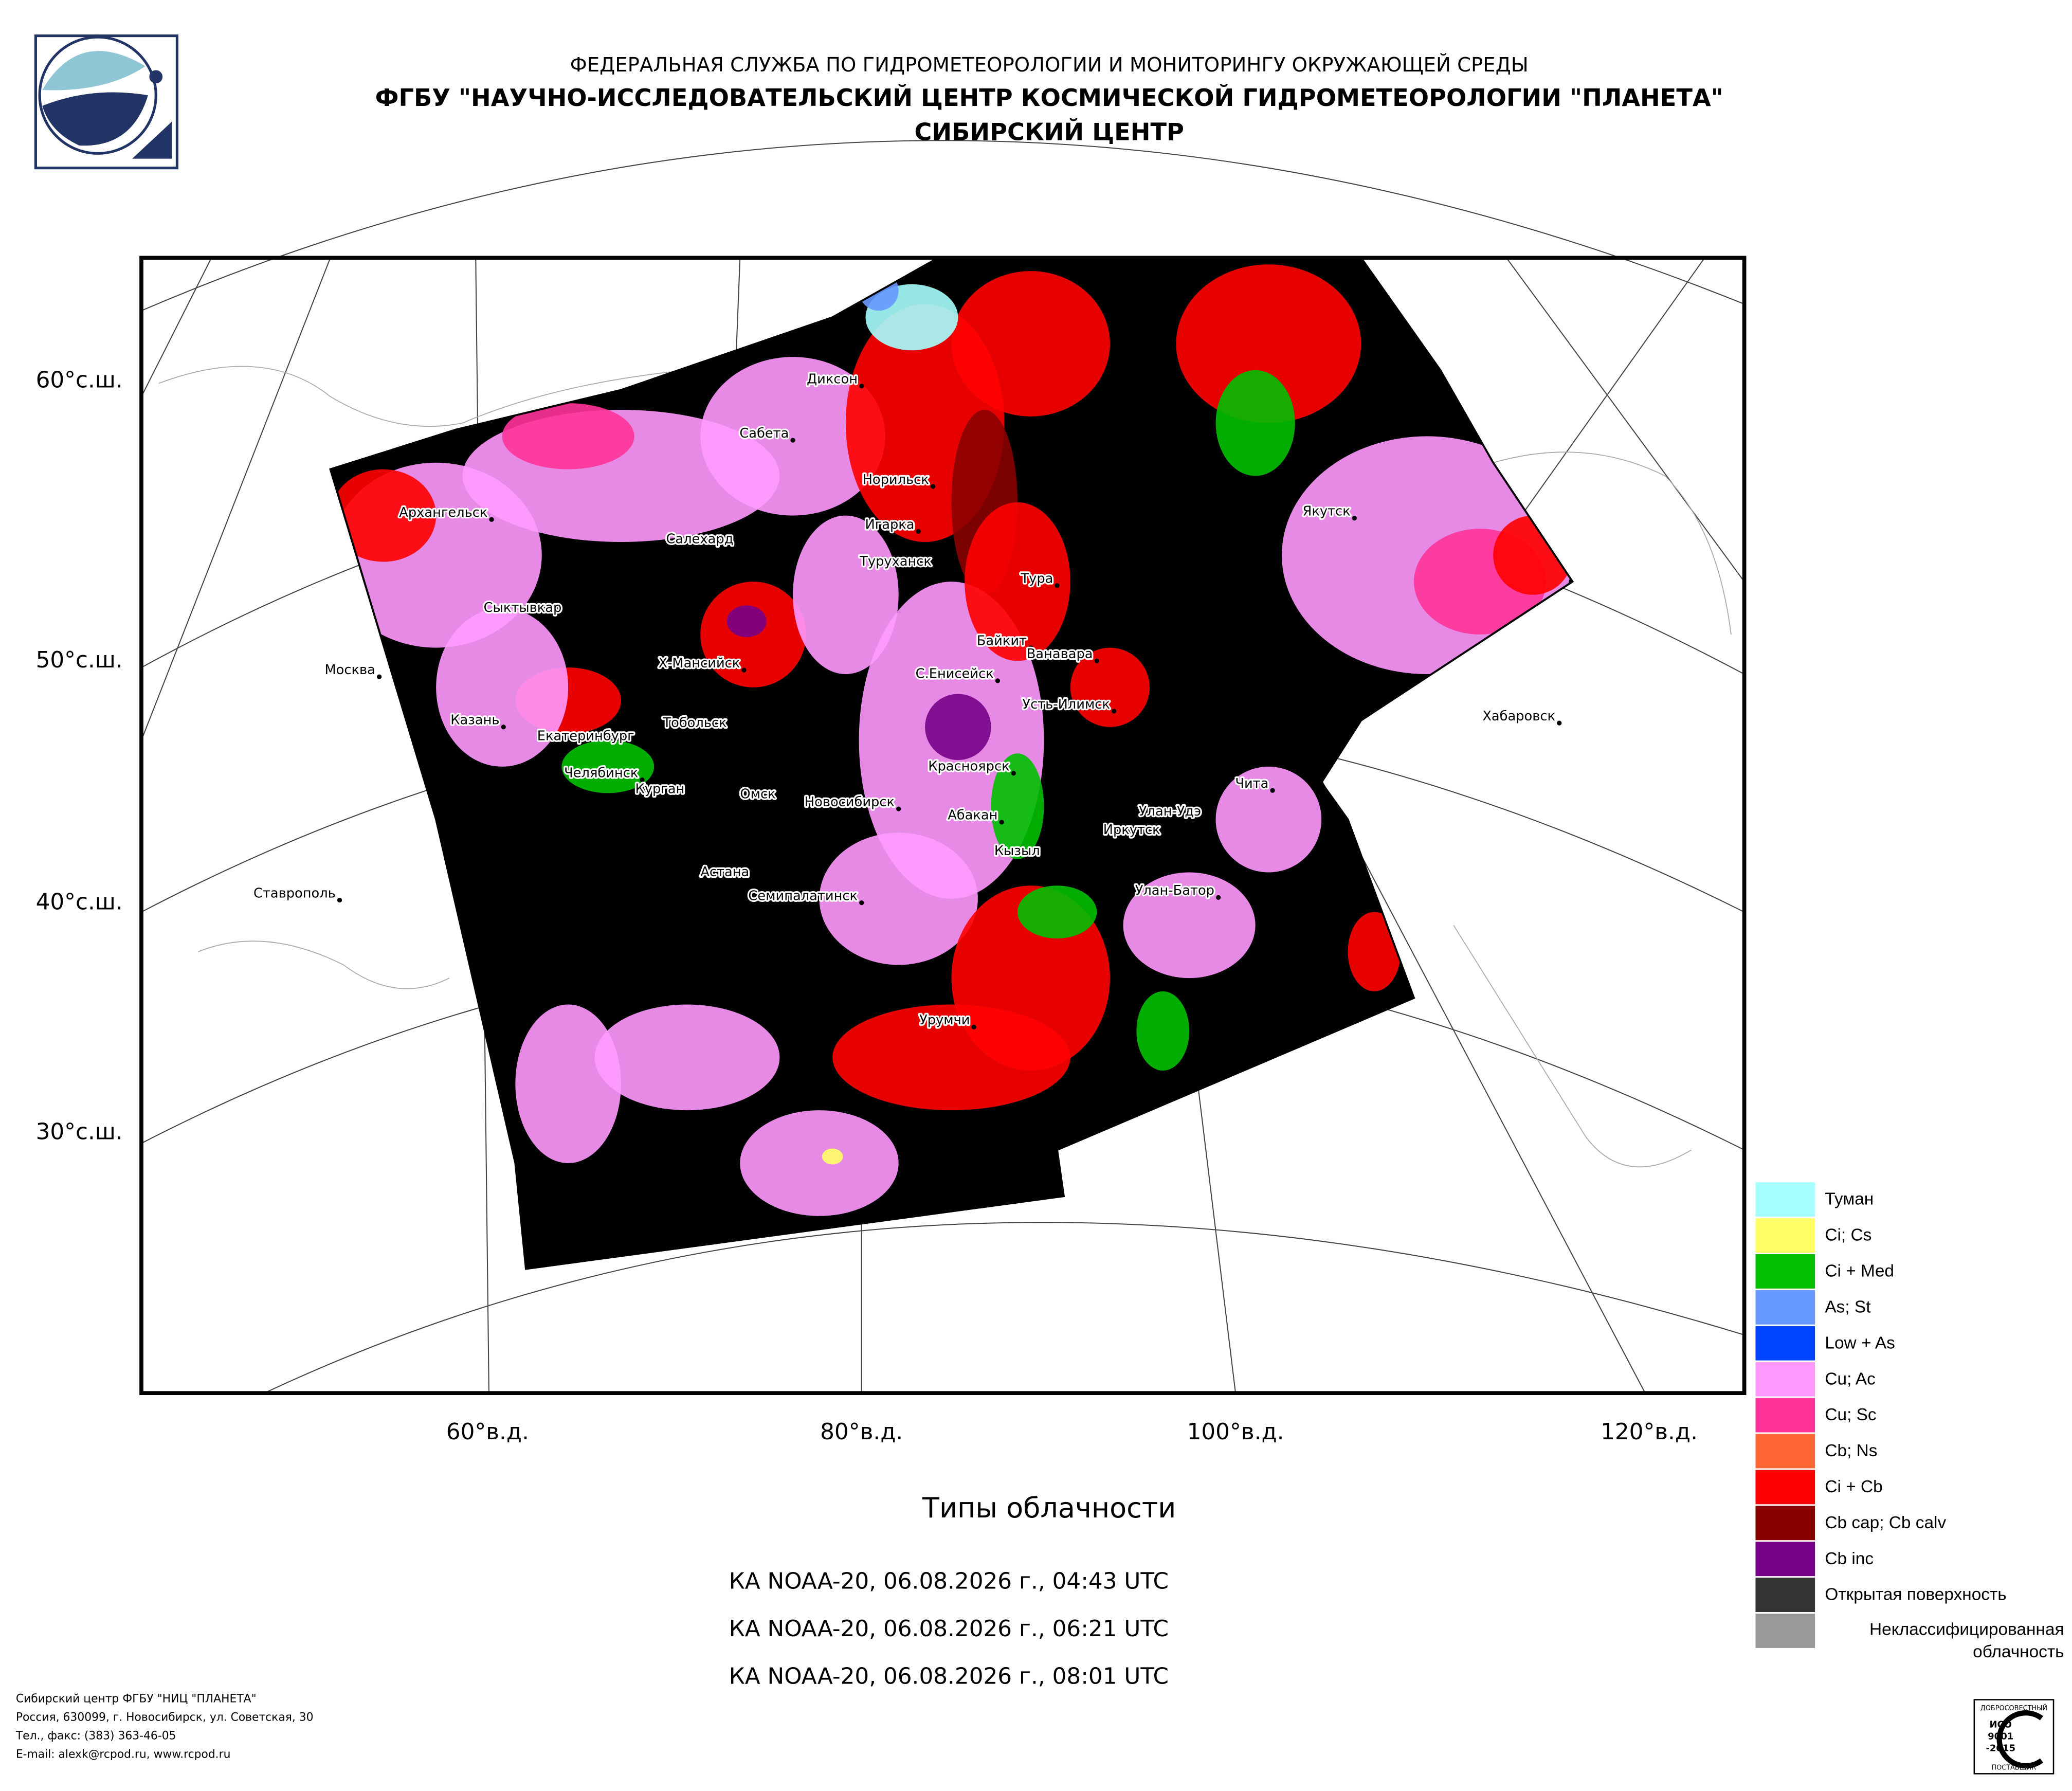 The height and width of the screenshot is (1791, 2072). I want to click on footer-line: Сибирский центр ФГБУ "НИЦ "ПЛАНЕТА", so click(136, 1699).